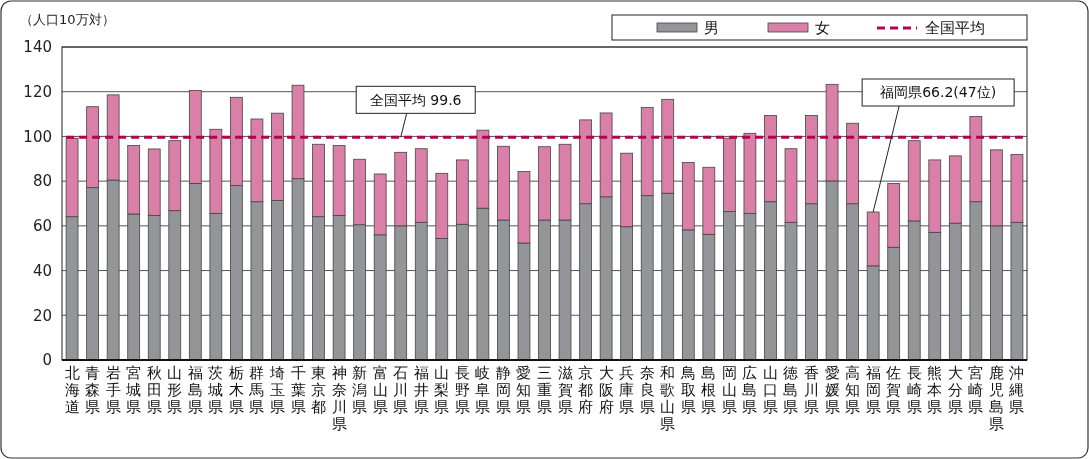  What do you see at coordinates (67, 19) in the screenshot?
I see `y-axis-title: （人口10万対）` at bounding box center [67, 19].